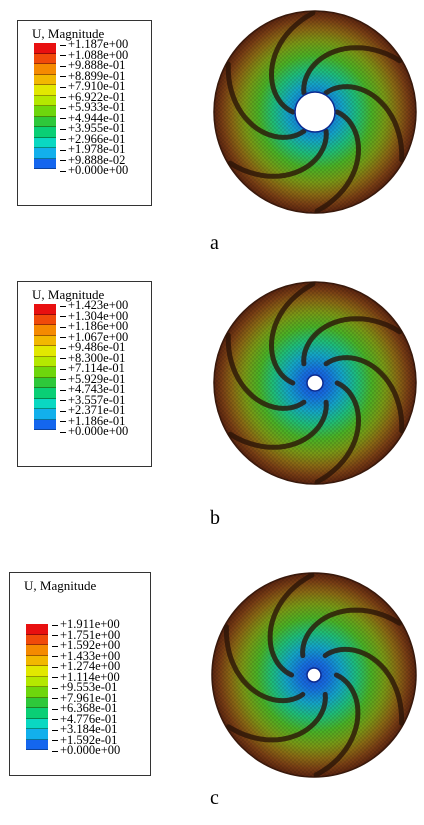  I want to click on legend-value: +7.114e-01, so click(94, 368).